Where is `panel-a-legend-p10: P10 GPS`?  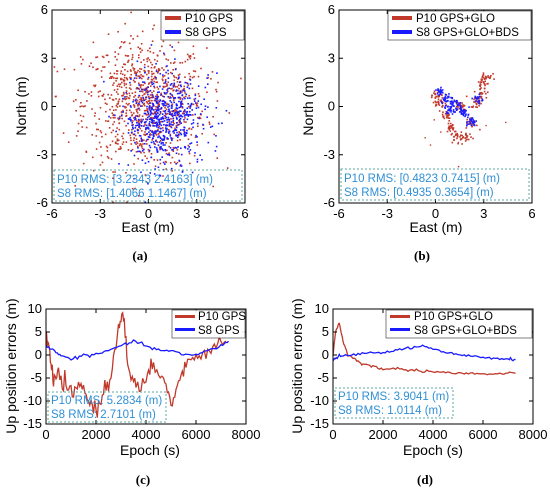
panel-a-legend-p10: P10 GPS is located at coordinates (209, 19).